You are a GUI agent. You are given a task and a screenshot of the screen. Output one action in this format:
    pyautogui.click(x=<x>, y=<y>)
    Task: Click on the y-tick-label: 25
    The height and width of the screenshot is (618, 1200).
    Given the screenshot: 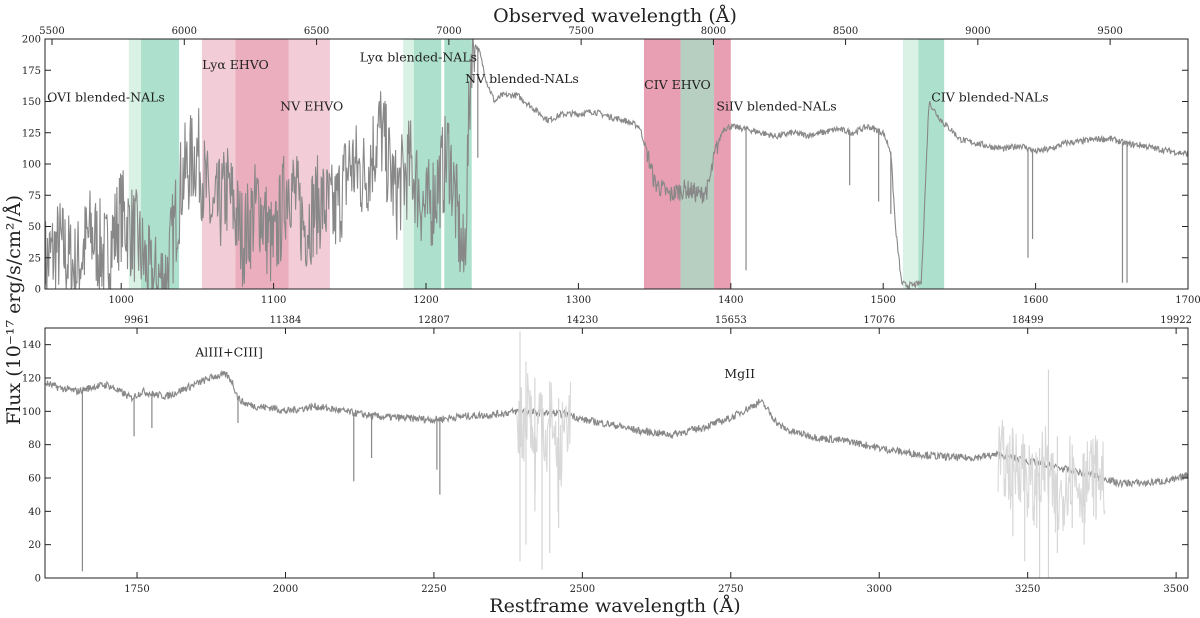 What is the action you would take?
    pyautogui.click(x=34, y=258)
    